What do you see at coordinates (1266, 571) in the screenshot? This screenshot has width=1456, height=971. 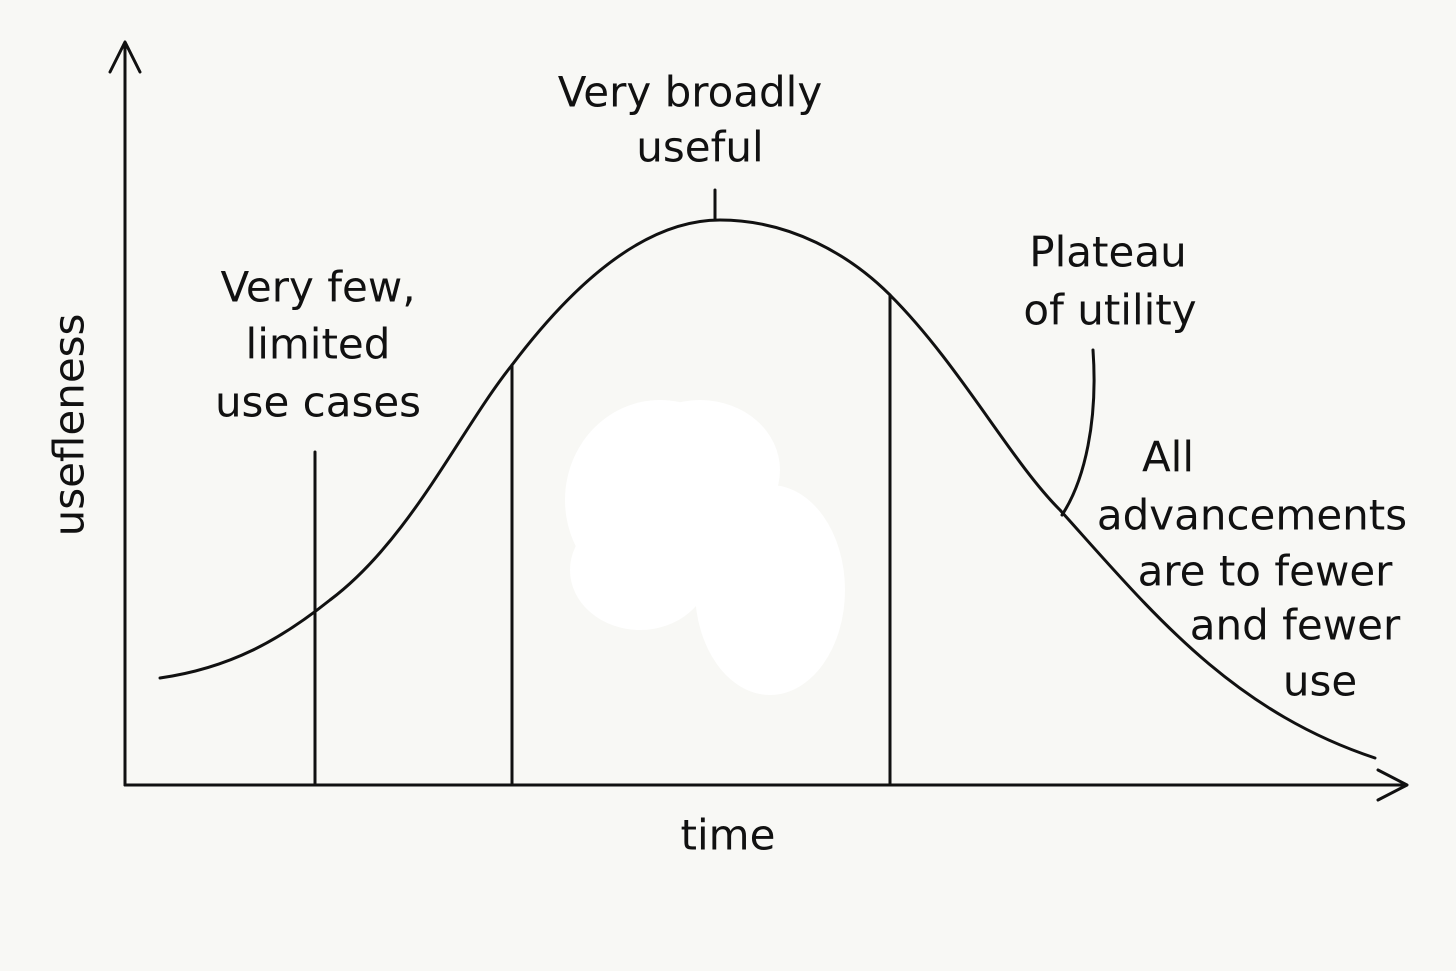 I see `annotation-line: are to fewer` at bounding box center [1266, 571].